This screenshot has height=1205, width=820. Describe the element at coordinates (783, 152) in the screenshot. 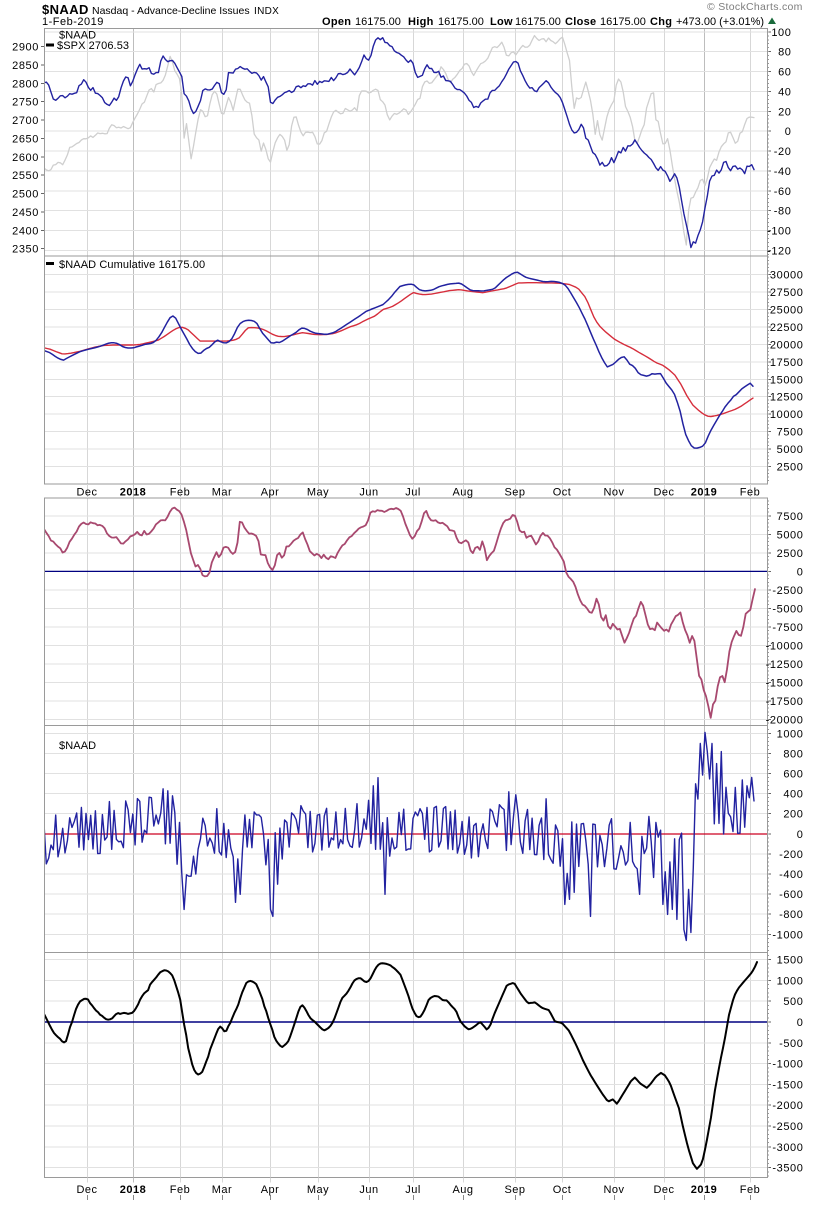

I see `svg-text: -20` at that location.